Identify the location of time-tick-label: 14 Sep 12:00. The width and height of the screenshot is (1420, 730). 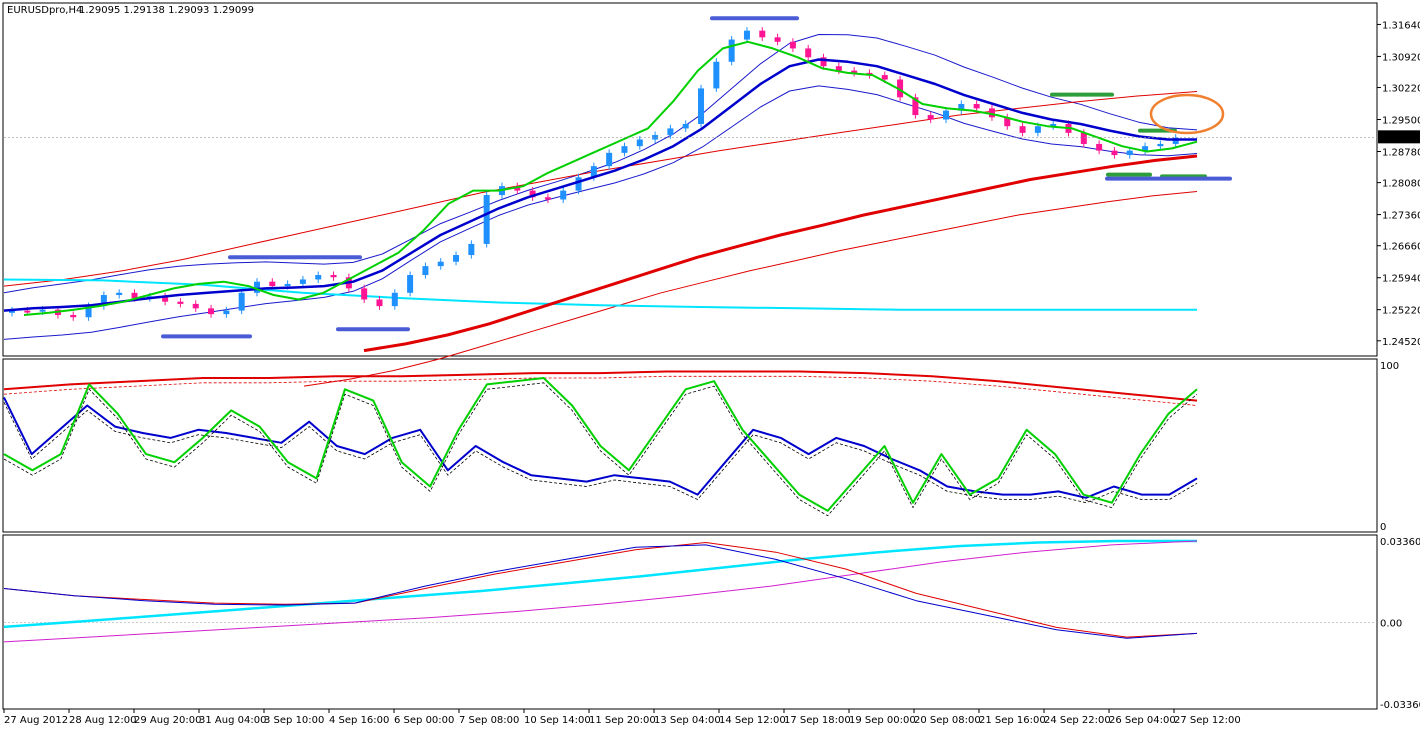
(752, 720).